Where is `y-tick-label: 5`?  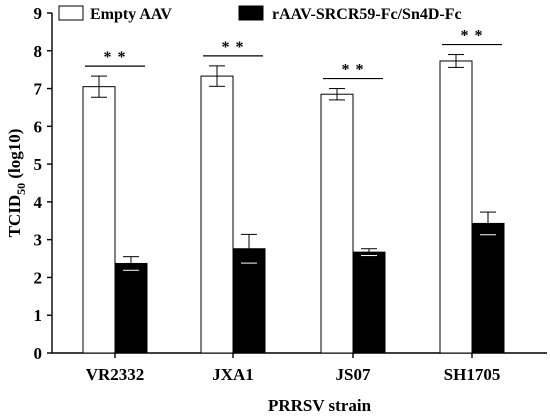
y-tick-label: 5 is located at coordinates (38, 164).